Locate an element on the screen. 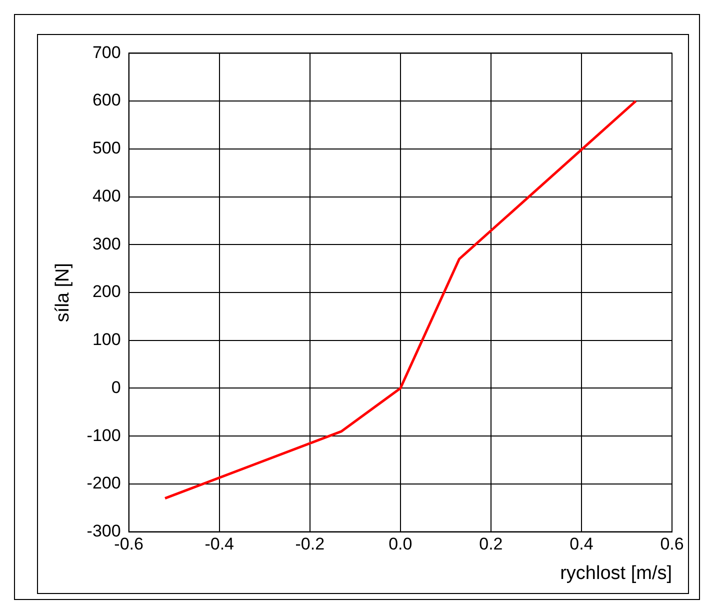  x-tick-label: 0.4 is located at coordinates (582, 544).